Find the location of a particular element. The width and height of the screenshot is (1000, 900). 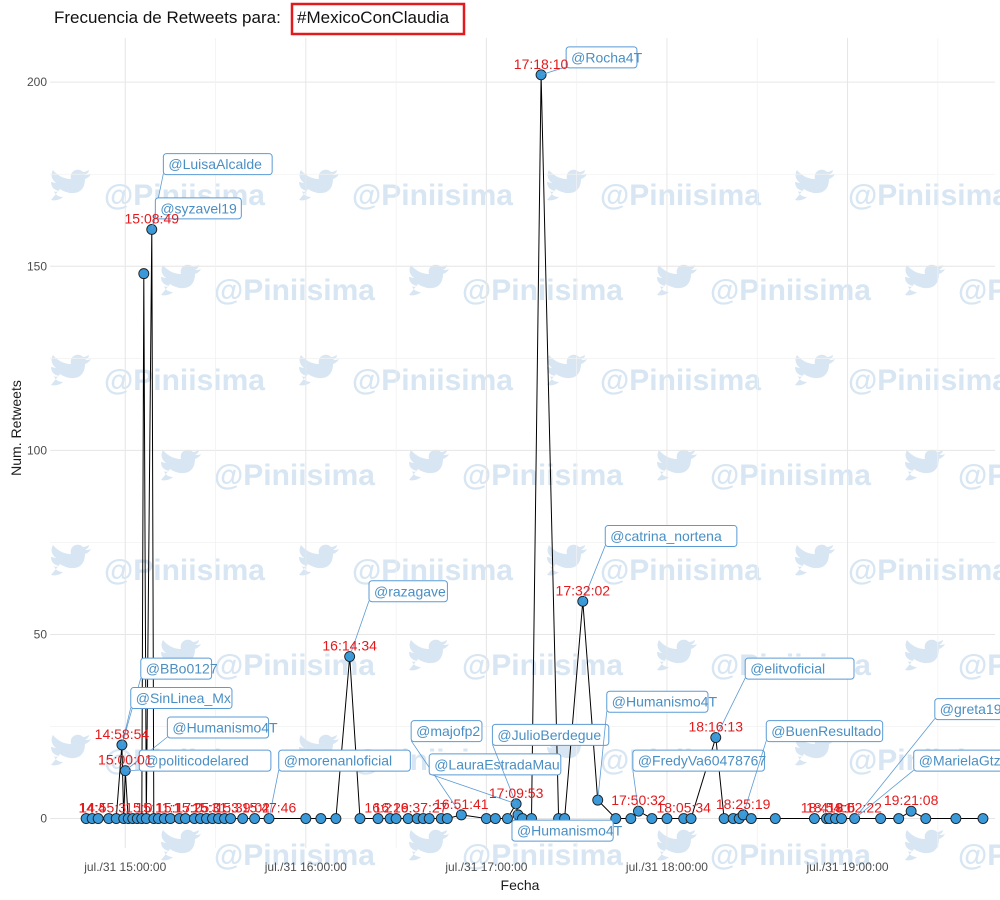

time-label: 15:31:3 is located at coordinates (215, 808).